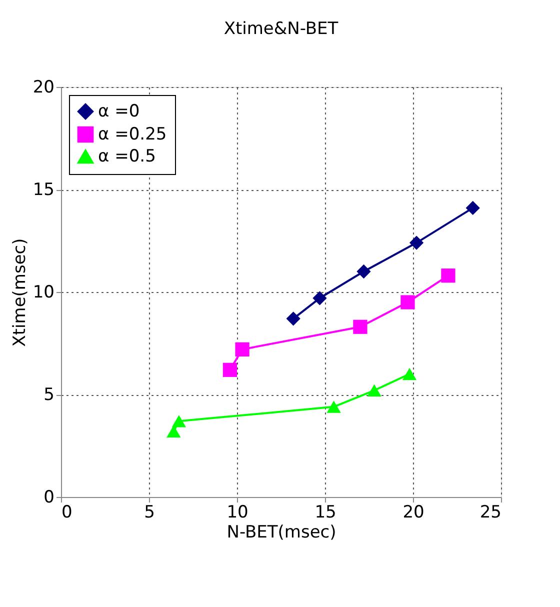 This screenshot has height=607, width=560. Describe the element at coordinates (413, 512) in the screenshot. I see `x-tick-label: 20` at that location.